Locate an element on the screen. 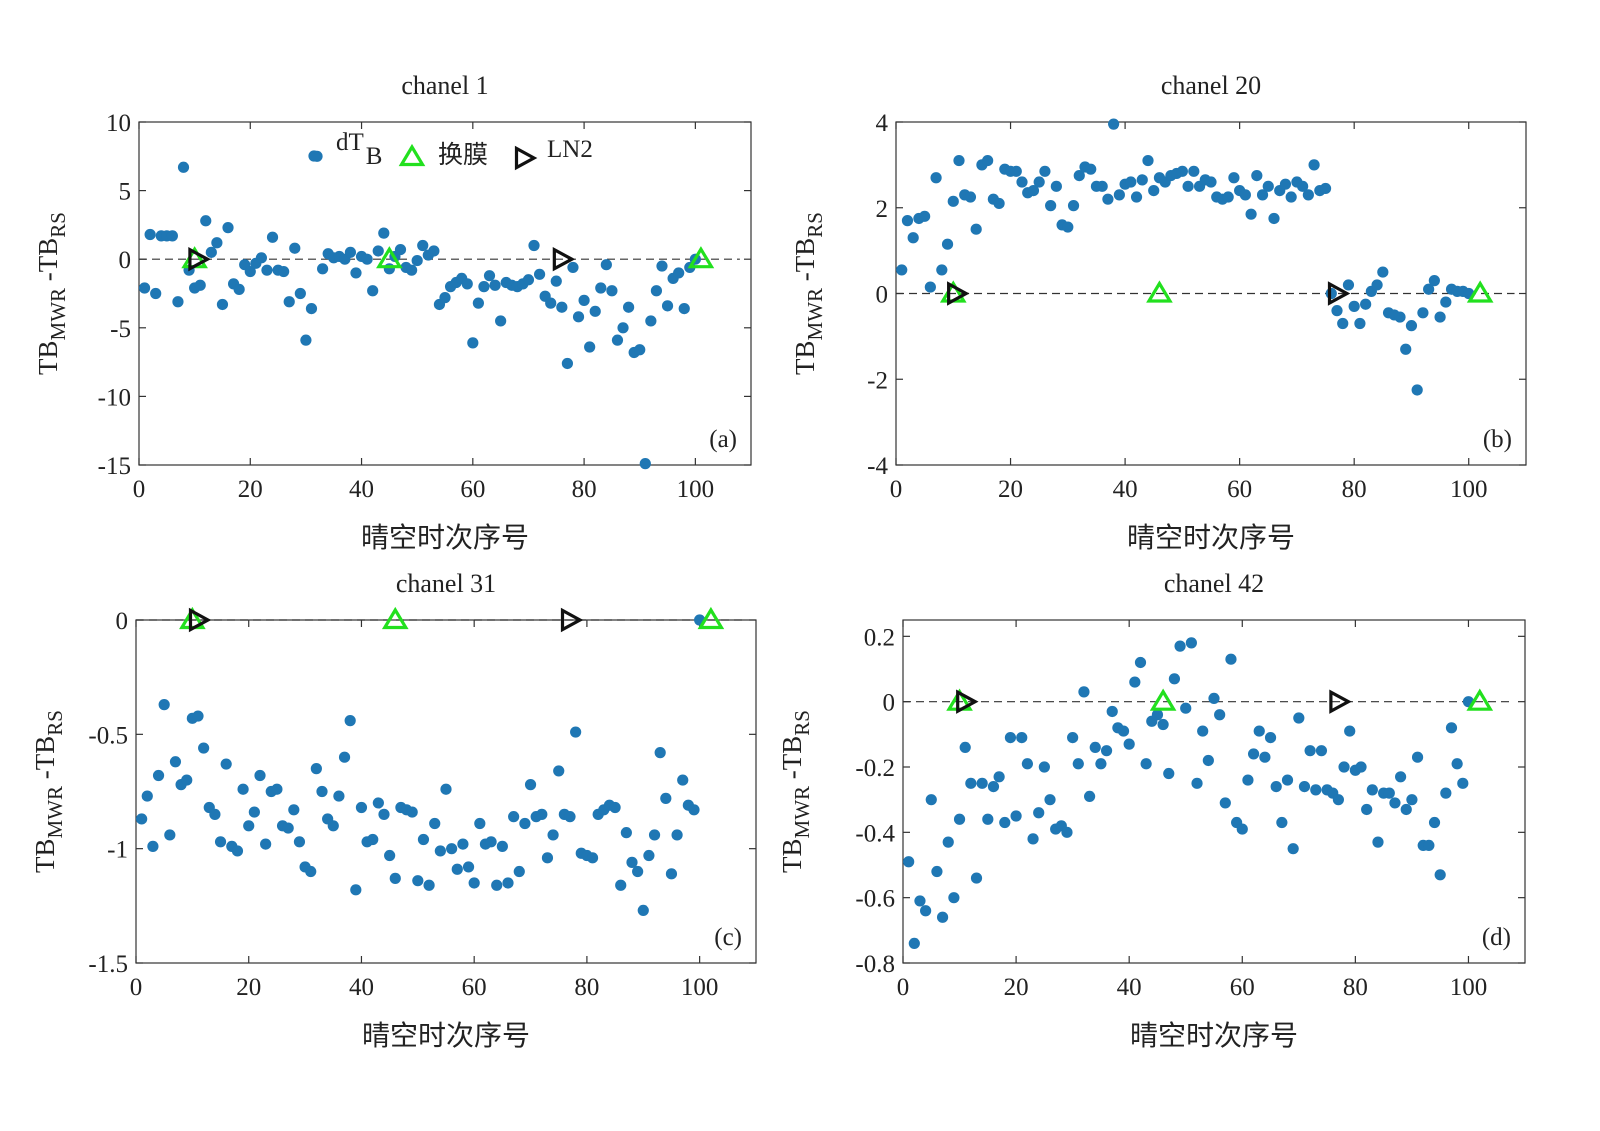 Image resolution: width=1600 pixels, height=1131 pixels. plot-area is located at coordinates (445, 293).